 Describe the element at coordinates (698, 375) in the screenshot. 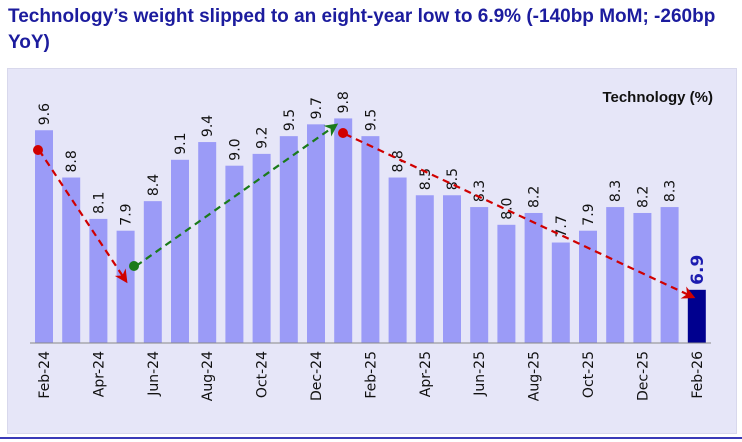

I see `x-tick-label: Feb-26` at that location.